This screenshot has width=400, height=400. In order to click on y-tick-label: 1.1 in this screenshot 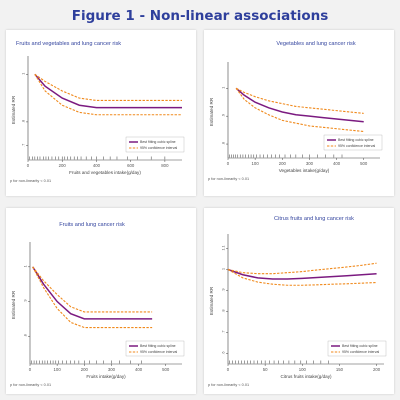, I will do `click(224, 248)`.